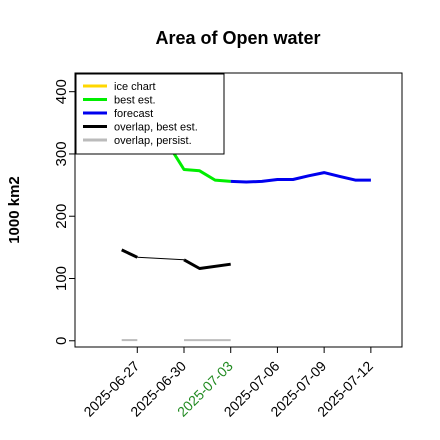 The width and height of the screenshot is (440, 440). I want to click on y-tick-label: 300, so click(61, 153).